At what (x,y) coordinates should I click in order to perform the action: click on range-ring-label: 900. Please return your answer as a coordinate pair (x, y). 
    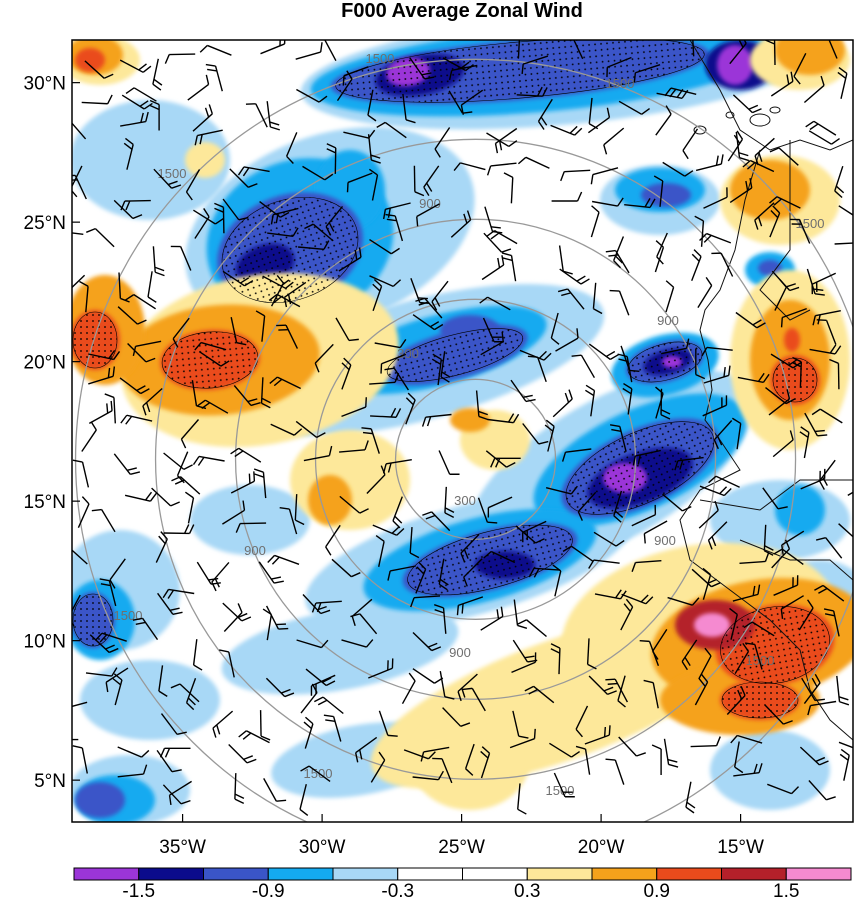
    Looking at the image, I should click on (460, 652).